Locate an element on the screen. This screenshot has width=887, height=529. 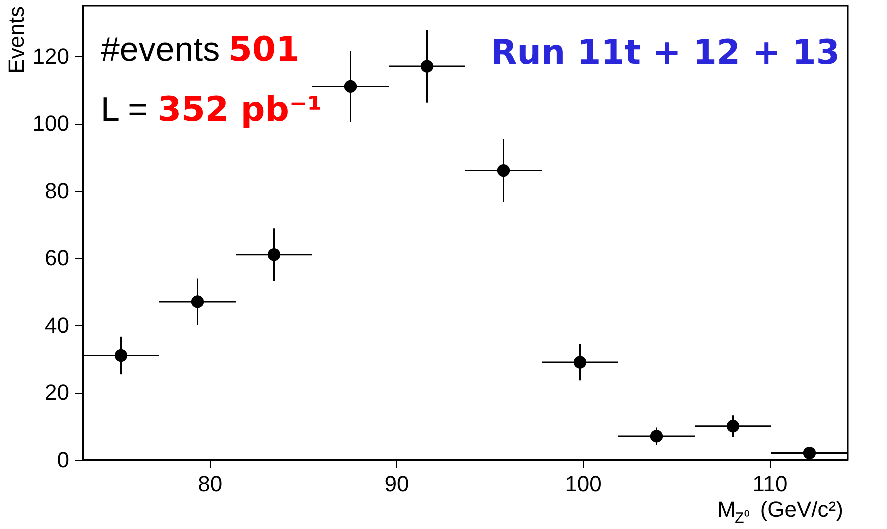
x-tick-label: 90 is located at coordinates (397, 484).